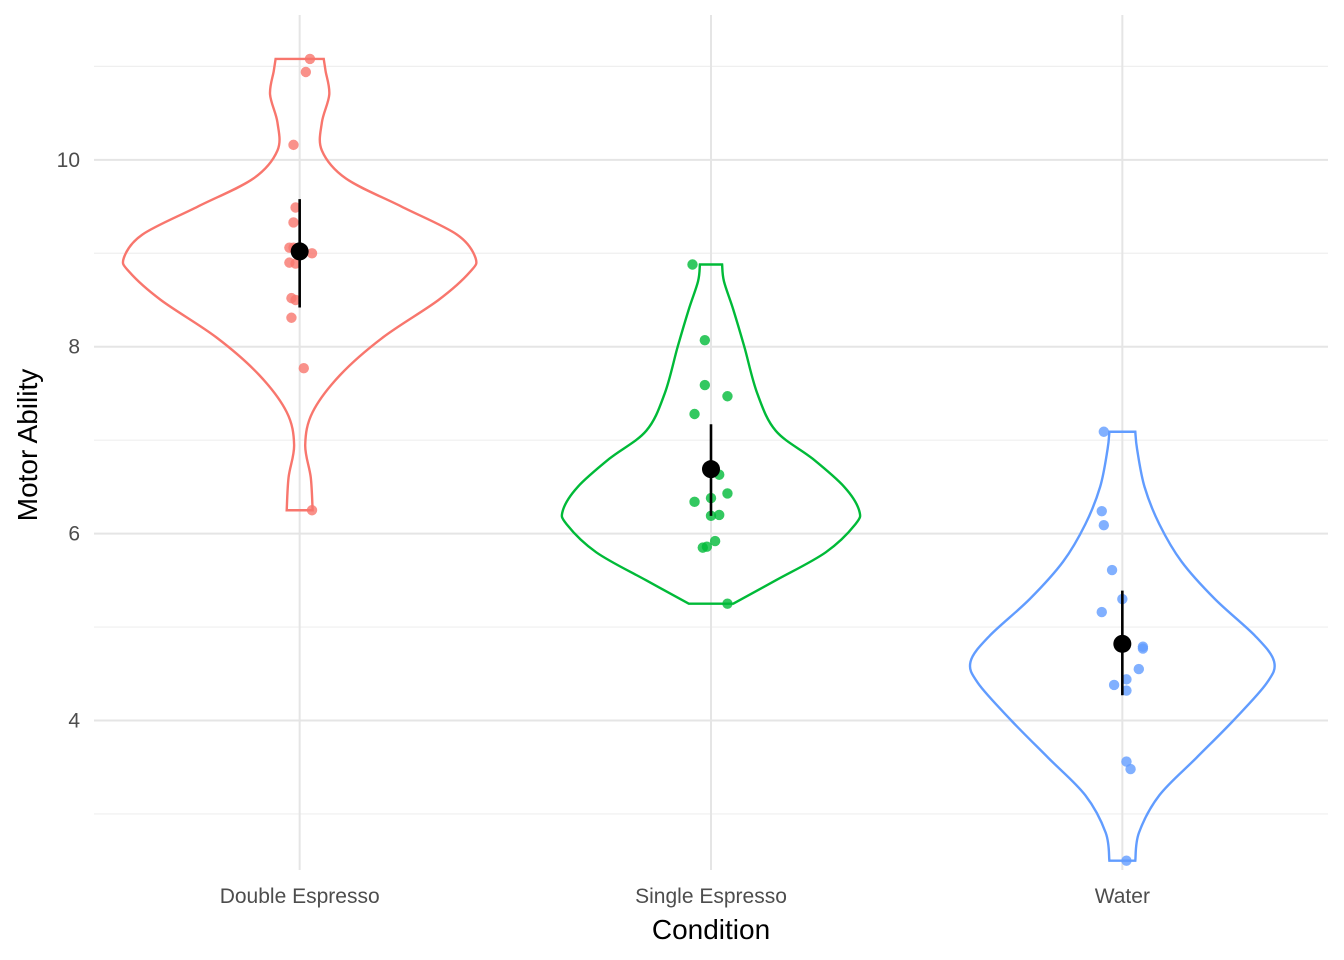 The height and width of the screenshot is (960, 1344). Describe the element at coordinates (27, 445) in the screenshot. I see `y-axis-title: Motor Ability` at that location.